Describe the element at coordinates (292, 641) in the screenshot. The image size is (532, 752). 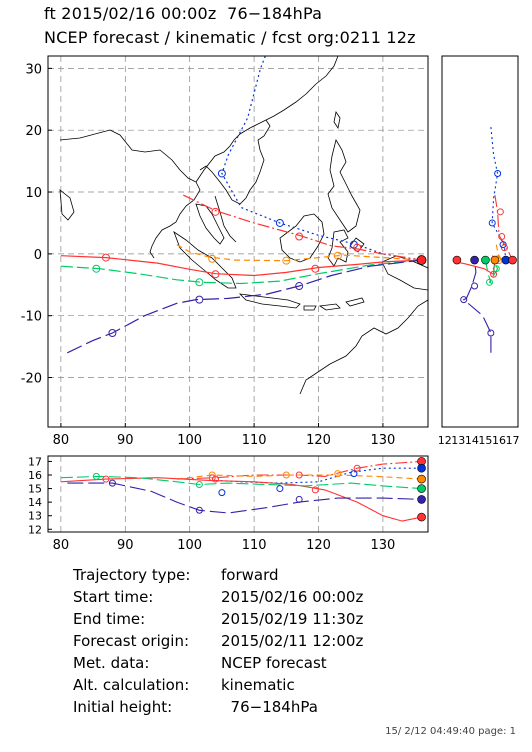
I see `info-value: 2015/02/11 12:00z` at that location.